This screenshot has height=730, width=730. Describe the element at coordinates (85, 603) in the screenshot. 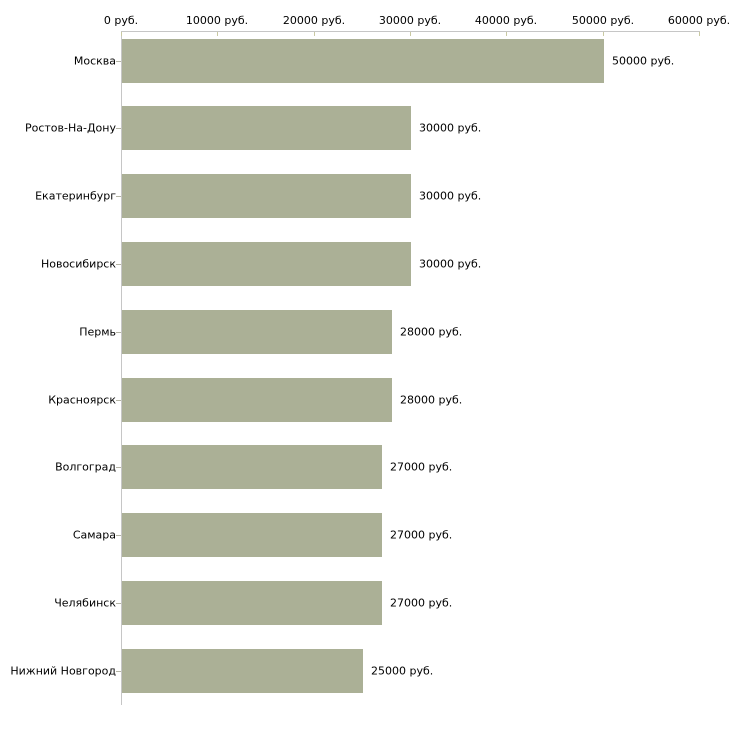

I see `category-label: Челябинск` at that location.